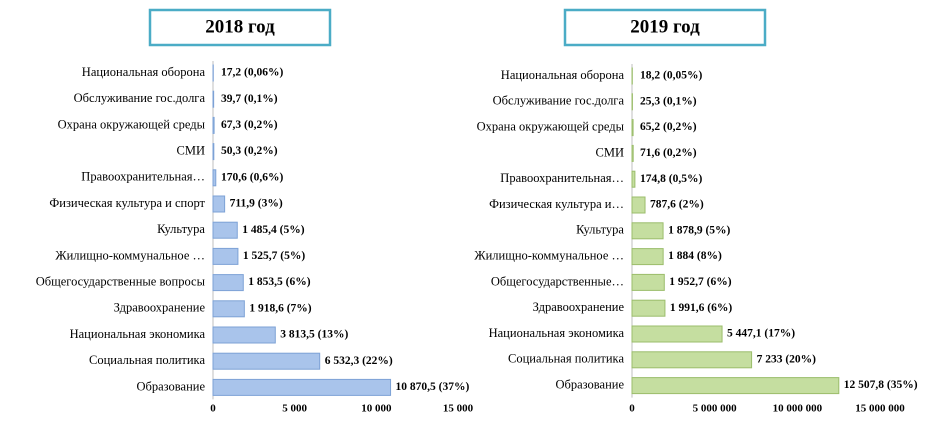 Image resolution: width=928 pixels, height=421 pixels. What do you see at coordinates (256, 204) in the screenshot?
I see `value-label: 711,9 (3%)` at bounding box center [256, 204].